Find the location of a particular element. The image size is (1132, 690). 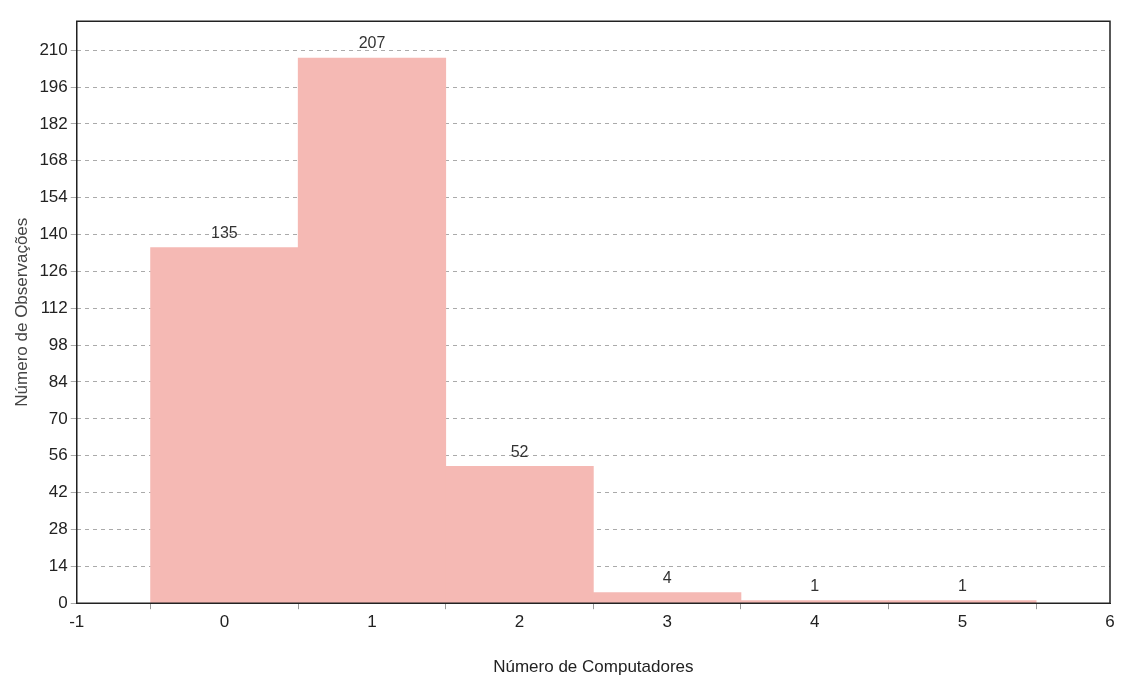

y-tick-label: 84 is located at coordinates (58, 381).